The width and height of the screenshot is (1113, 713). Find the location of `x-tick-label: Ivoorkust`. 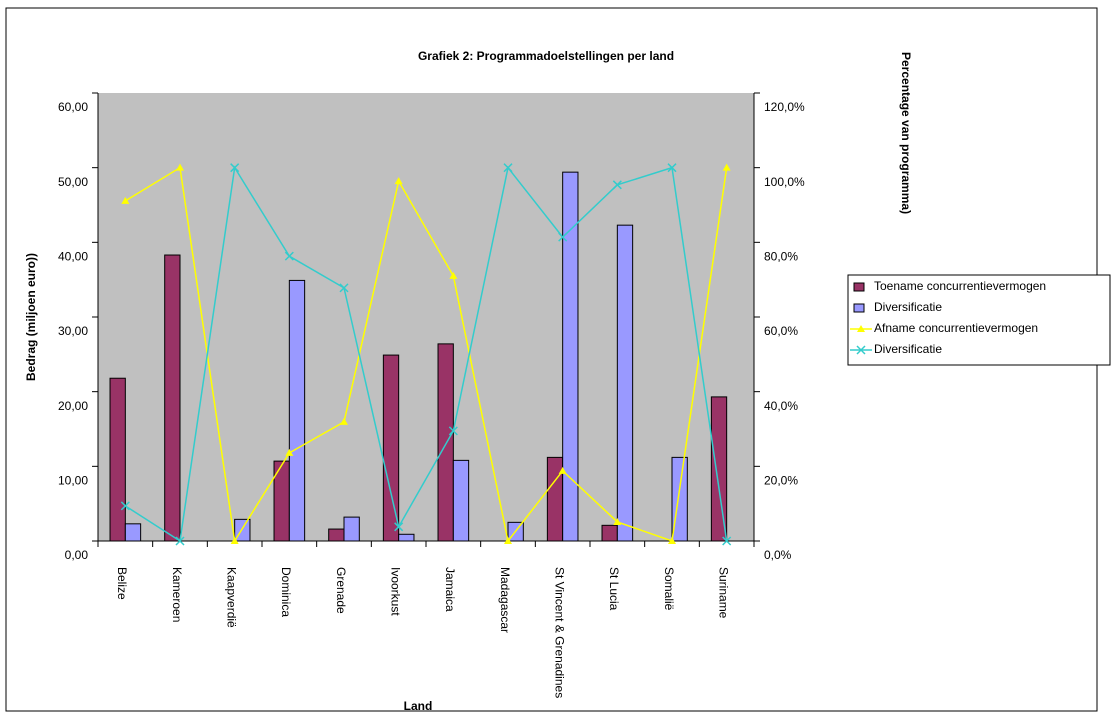

x-tick-label: Ivoorkust is located at coordinates (395, 591).